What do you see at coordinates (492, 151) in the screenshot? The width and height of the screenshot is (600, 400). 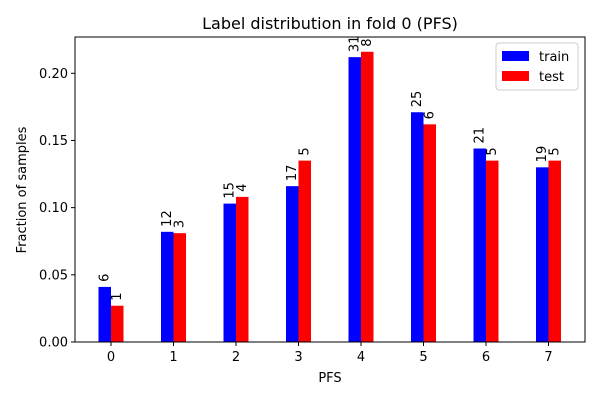 I see `count-label-test-6: 5` at bounding box center [492, 151].